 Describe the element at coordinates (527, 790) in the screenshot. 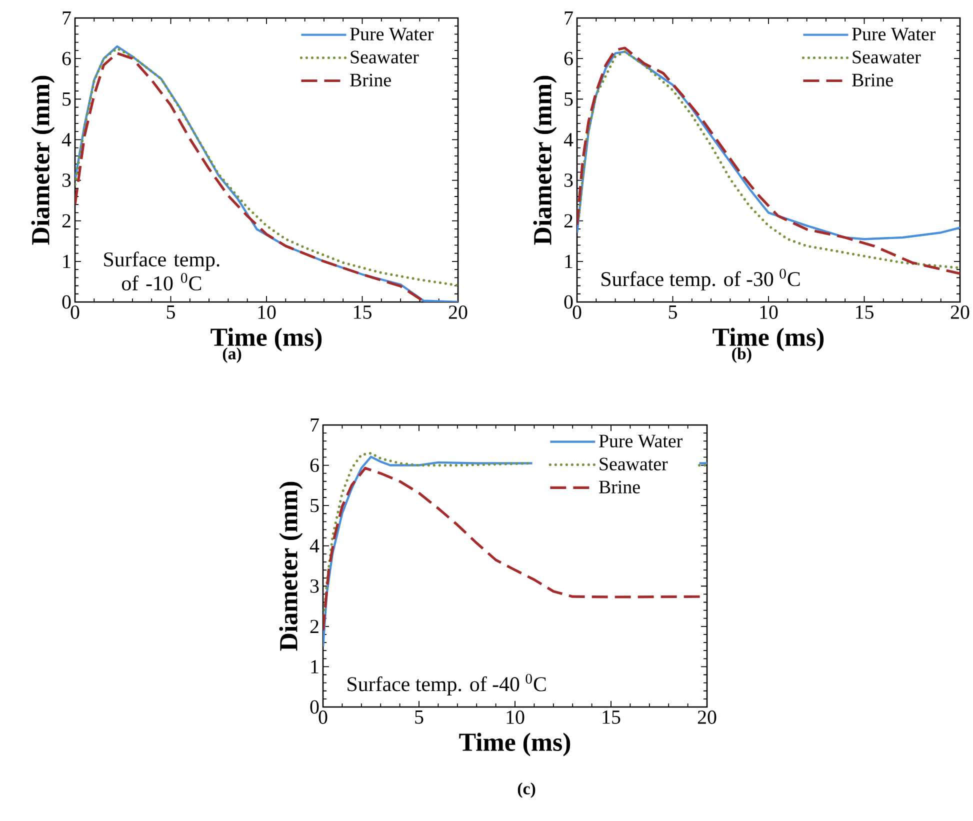

I see `text: (c)` at that location.